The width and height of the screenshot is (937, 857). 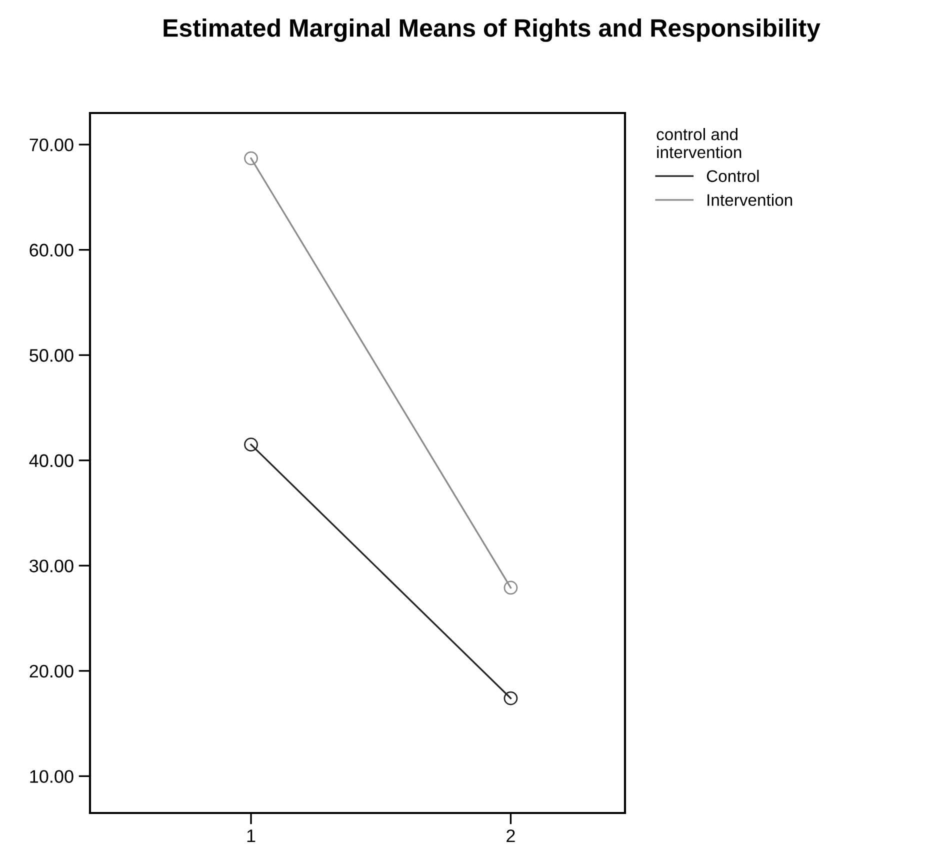 I want to click on y-tick-label: 30.00, so click(x=52, y=566).